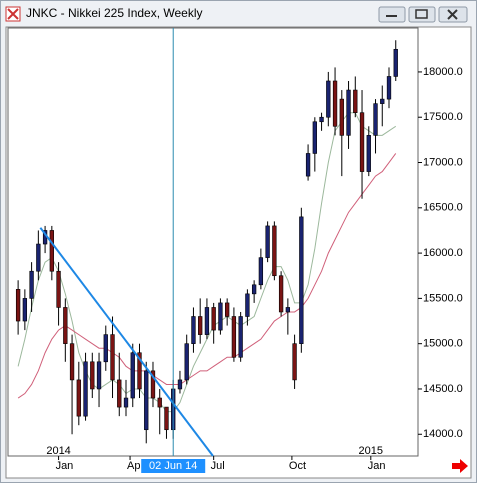 This screenshot has width=477, height=483. What do you see at coordinates (443, 434) in the screenshot?
I see `y-tick-label: 14000.0` at bounding box center [443, 434].